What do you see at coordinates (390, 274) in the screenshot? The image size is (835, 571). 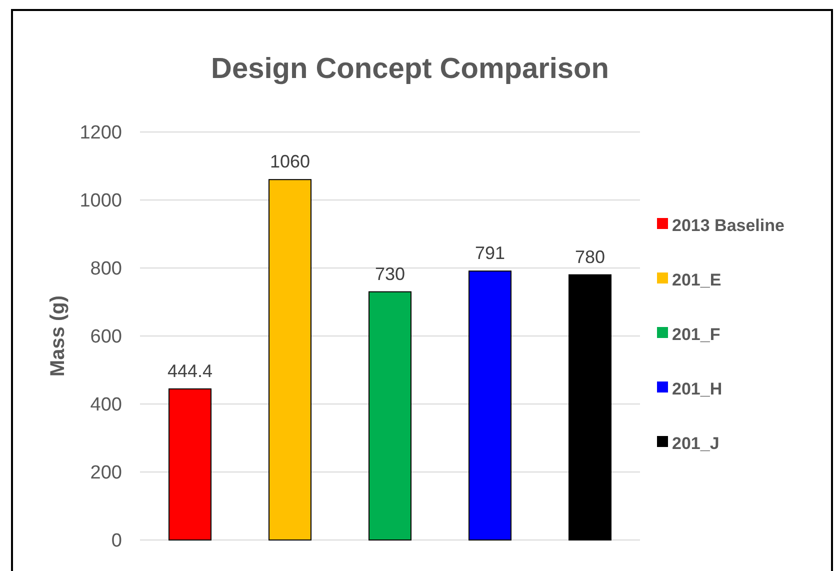 I see `data-label: 730` at bounding box center [390, 274].